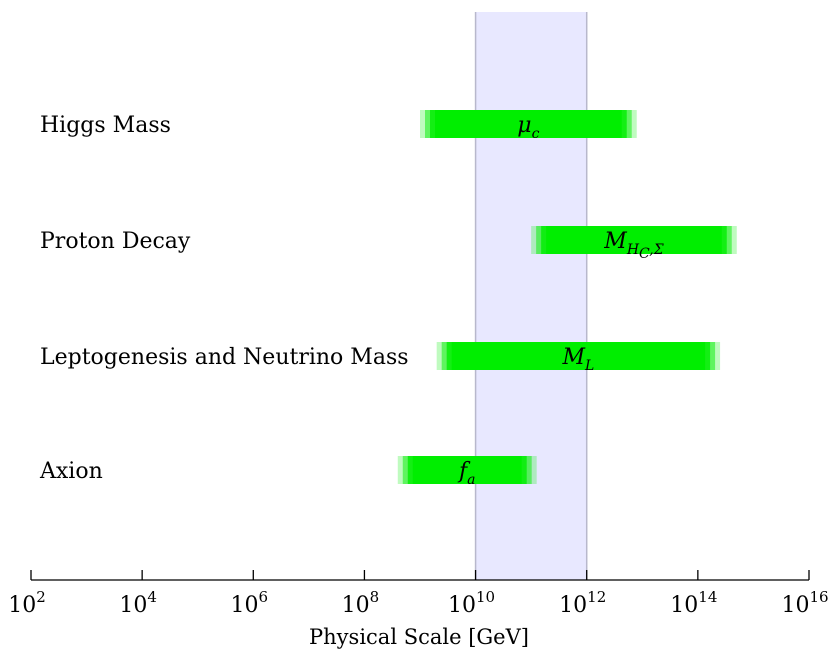  What do you see at coordinates (361, 603) in the screenshot?
I see `x-tick-label-4: 10⁸` at bounding box center [361, 603].